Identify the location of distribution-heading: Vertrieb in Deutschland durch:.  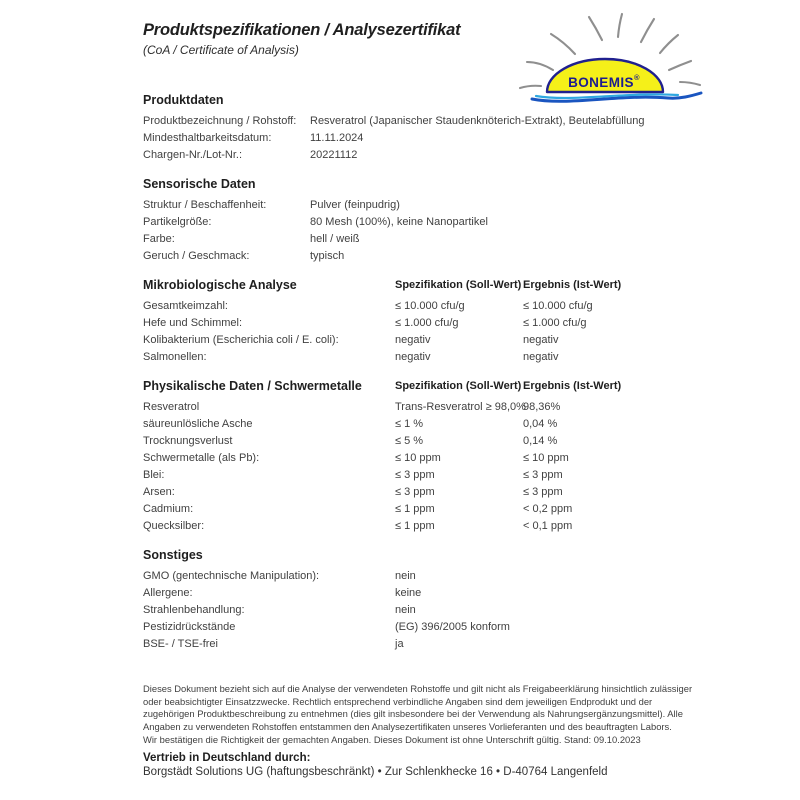
(227, 757).